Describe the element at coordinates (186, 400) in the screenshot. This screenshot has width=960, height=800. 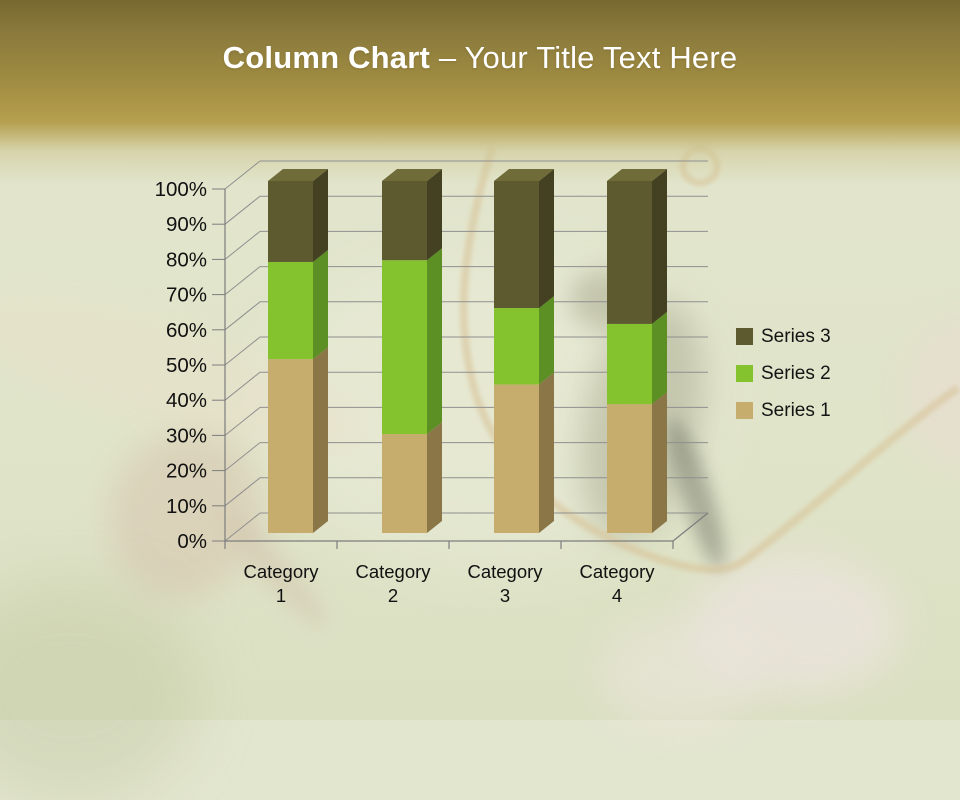
I see `y-axis-label: 40%` at that location.